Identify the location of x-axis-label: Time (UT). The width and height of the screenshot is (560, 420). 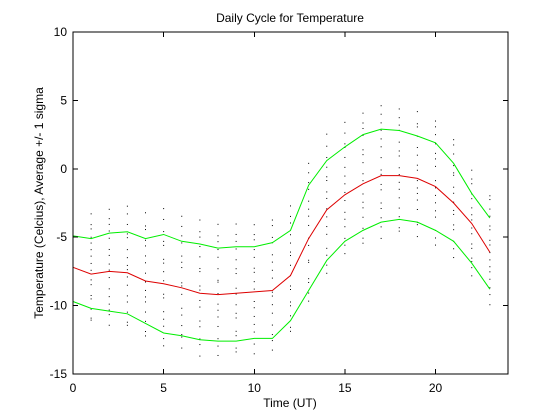
(290, 403).